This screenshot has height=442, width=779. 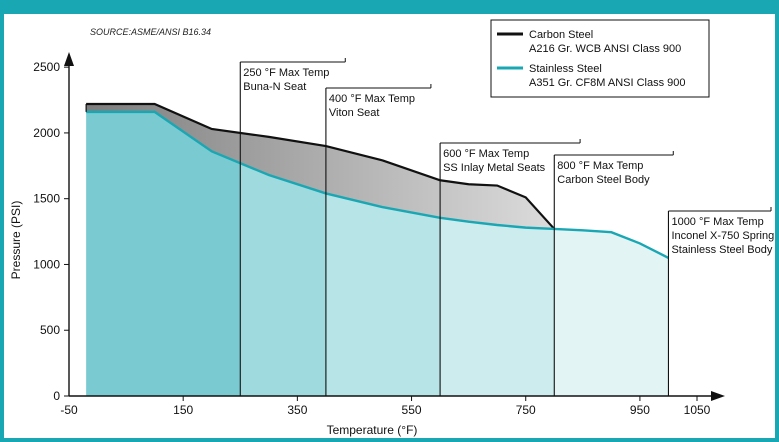 What do you see at coordinates (46, 133) in the screenshot?
I see `y-tick-label: 2000` at bounding box center [46, 133].